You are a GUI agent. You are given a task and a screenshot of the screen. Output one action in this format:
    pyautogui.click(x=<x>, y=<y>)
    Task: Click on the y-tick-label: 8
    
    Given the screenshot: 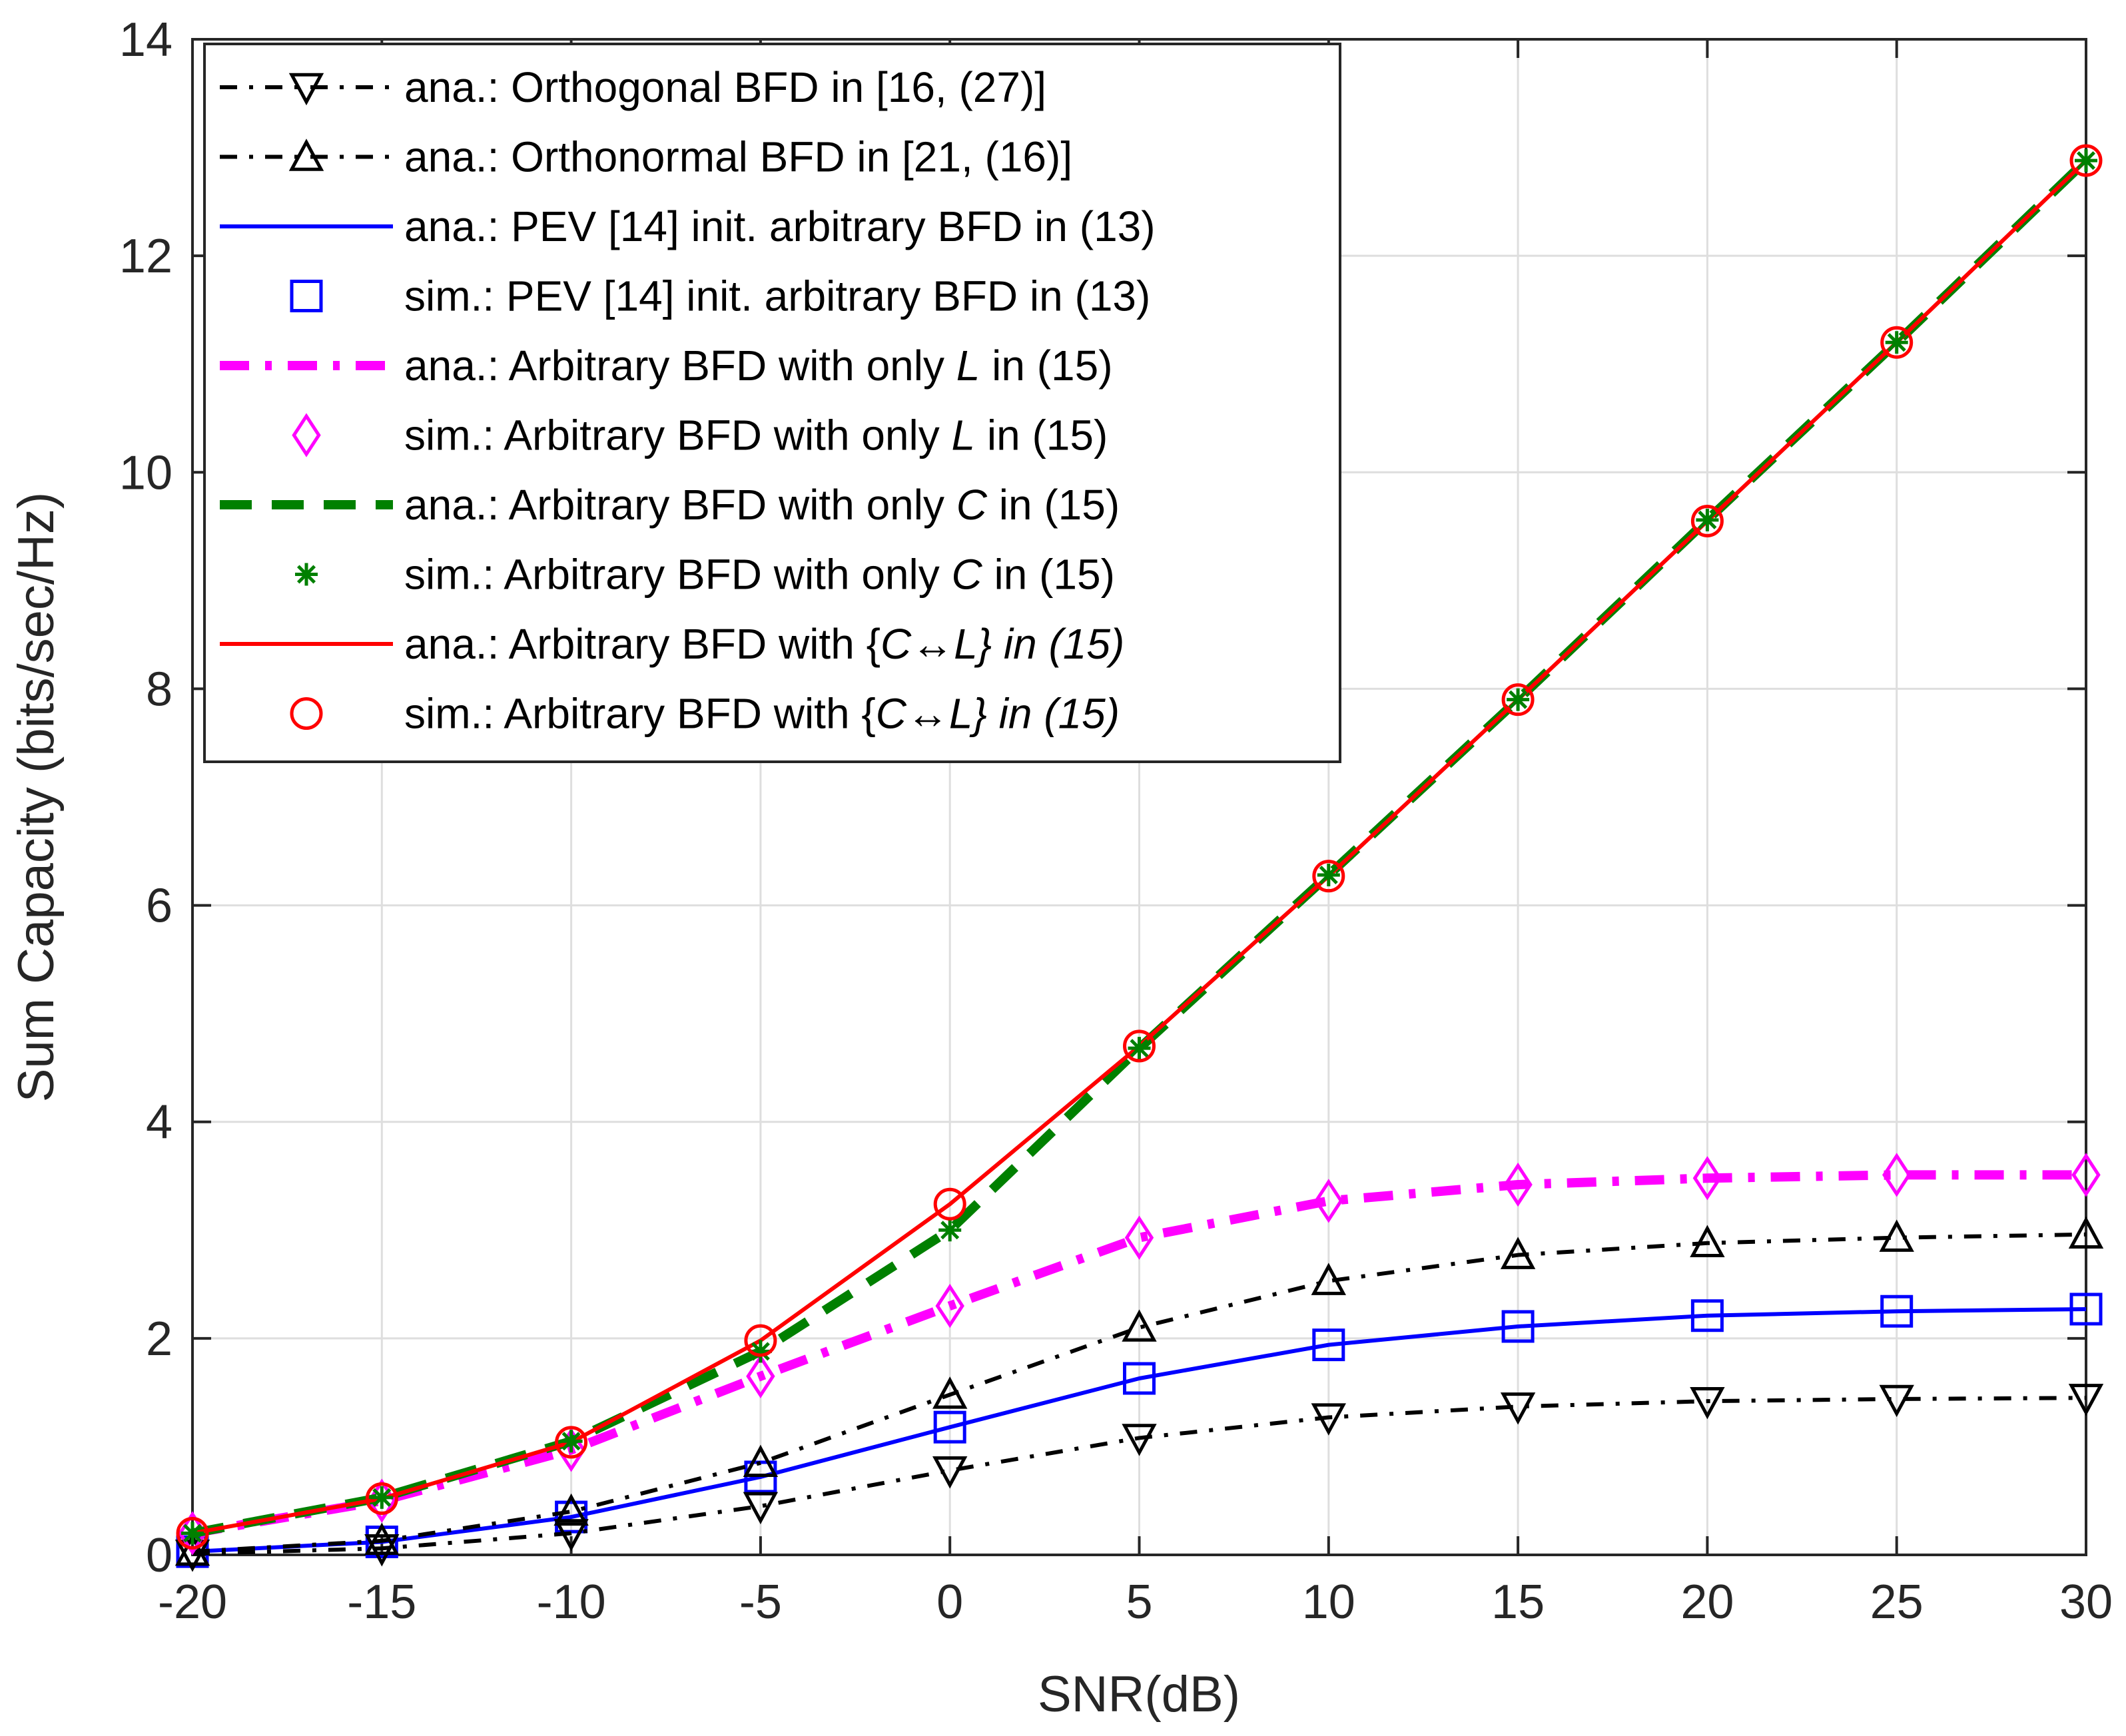 What is the action you would take?
    pyautogui.click(x=159, y=689)
    